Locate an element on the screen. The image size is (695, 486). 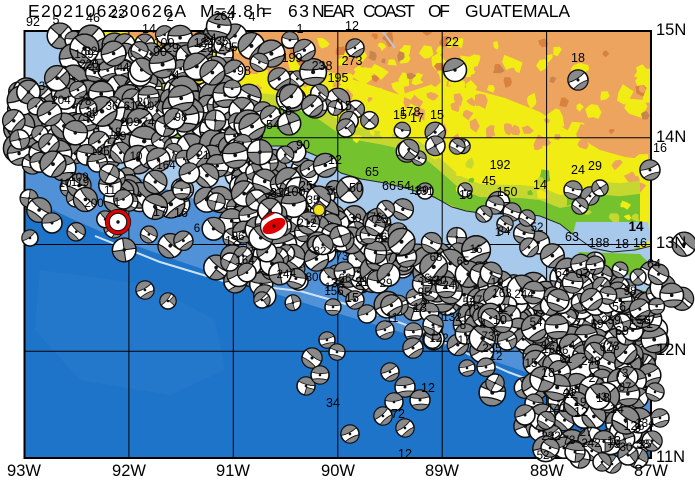
svg-text: 196 is located at coordinates (99, 152).